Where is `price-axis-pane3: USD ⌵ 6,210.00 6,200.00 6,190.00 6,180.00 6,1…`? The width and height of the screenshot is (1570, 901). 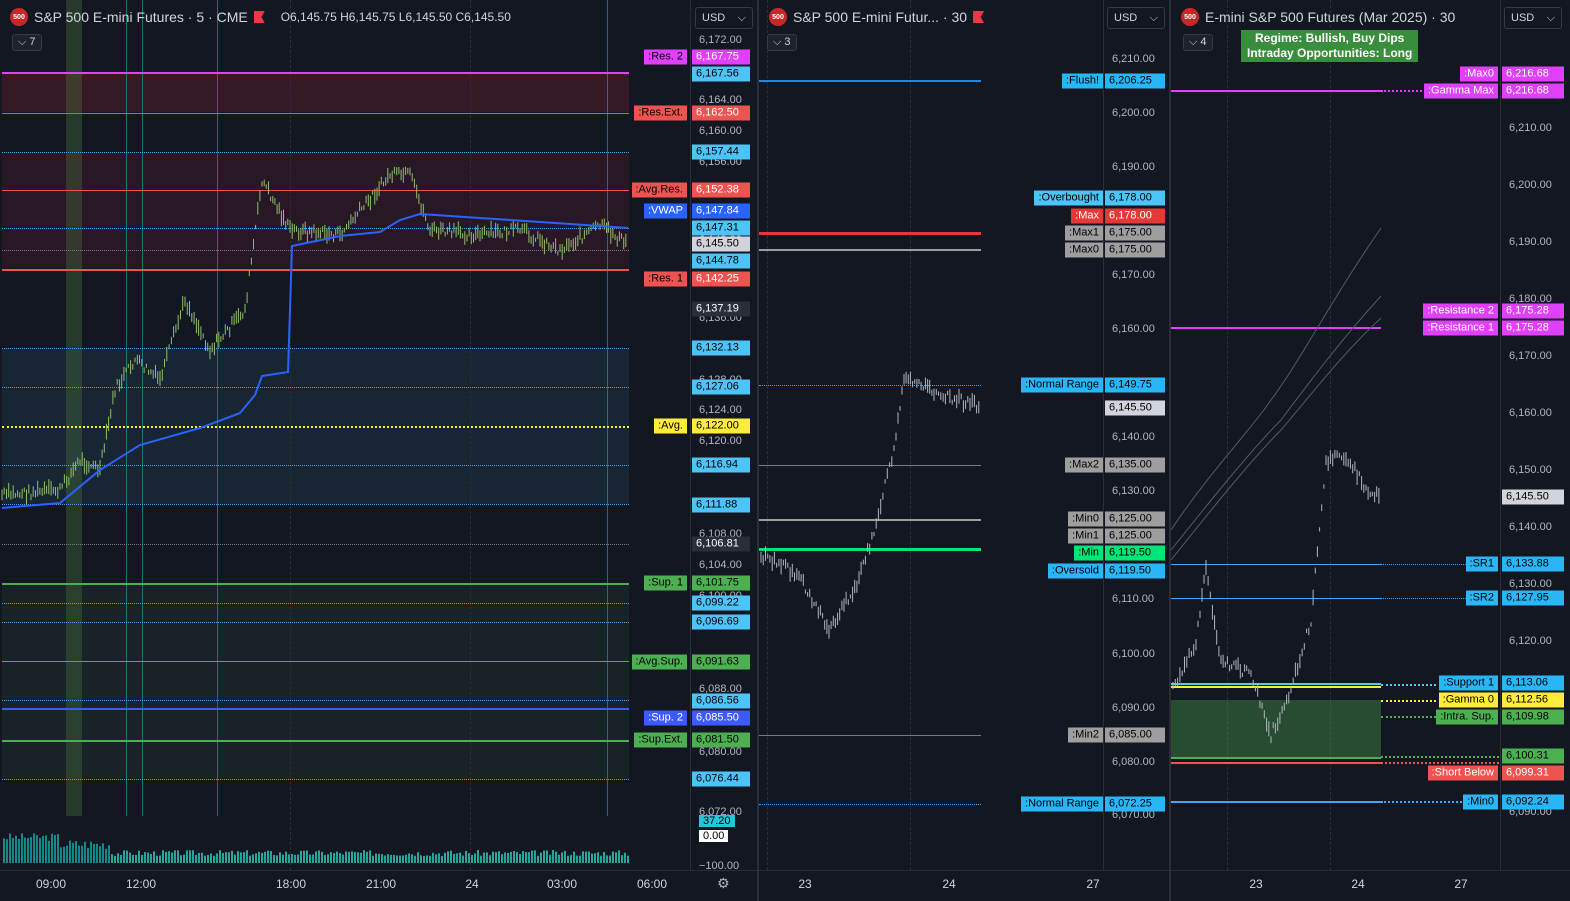
price-axis-pane3: USD ⌵ 6,210.00 6,200.00 6,190.00 6,180.00 6,1… is located at coordinates (1535, 435).